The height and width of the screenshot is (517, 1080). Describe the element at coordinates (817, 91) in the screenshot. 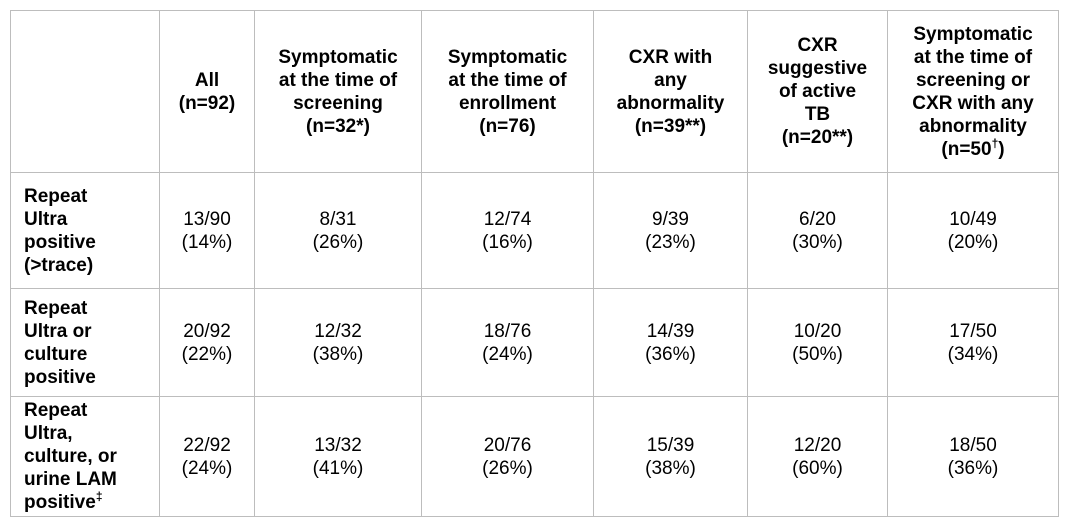

I see `column-header-cxr-active-tb: CXR suggestive of active TB (n=20**)` at that location.